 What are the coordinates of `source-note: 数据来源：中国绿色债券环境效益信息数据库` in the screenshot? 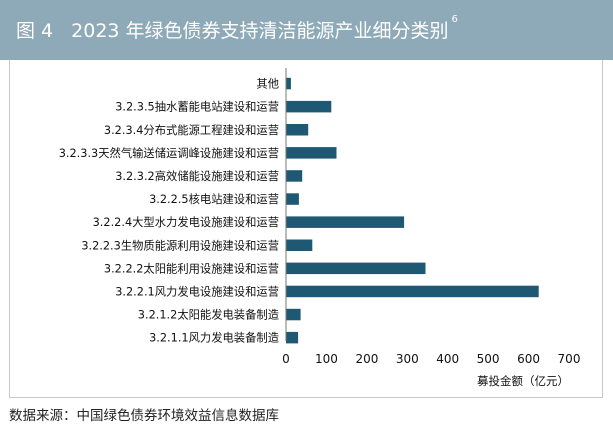 It's located at (144, 416).